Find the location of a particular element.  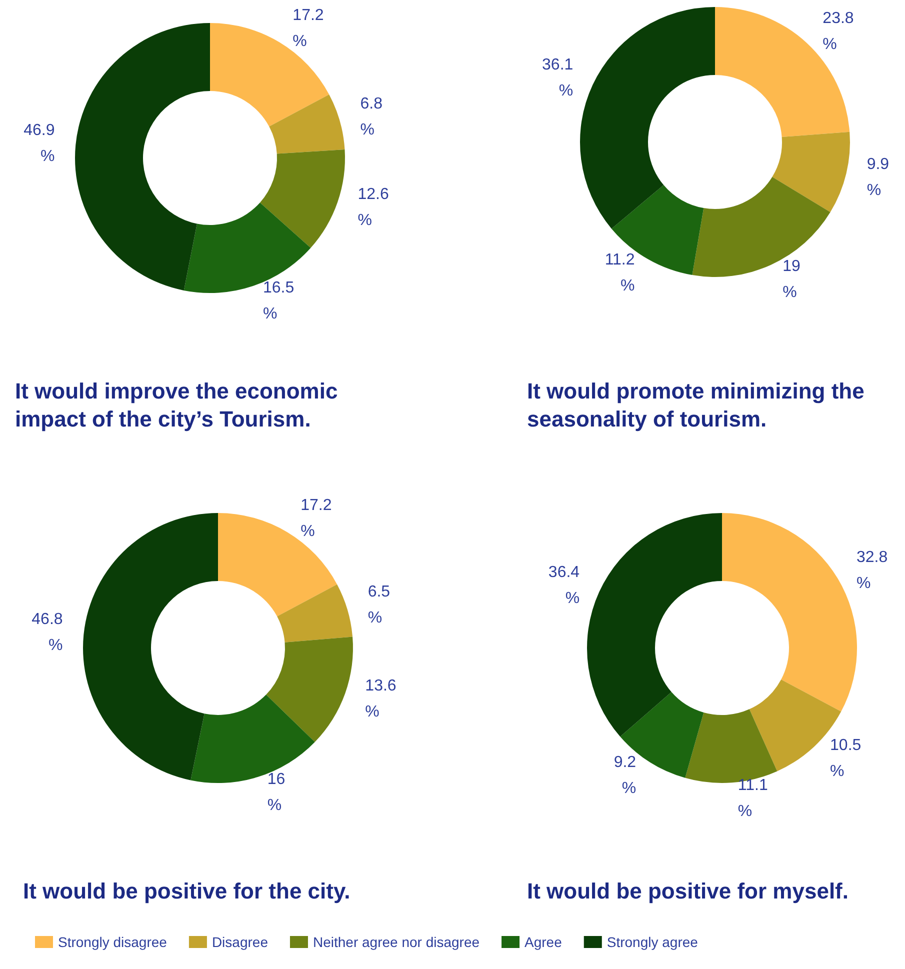

data-label: 11.1 % is located at coordinates (753, 798).